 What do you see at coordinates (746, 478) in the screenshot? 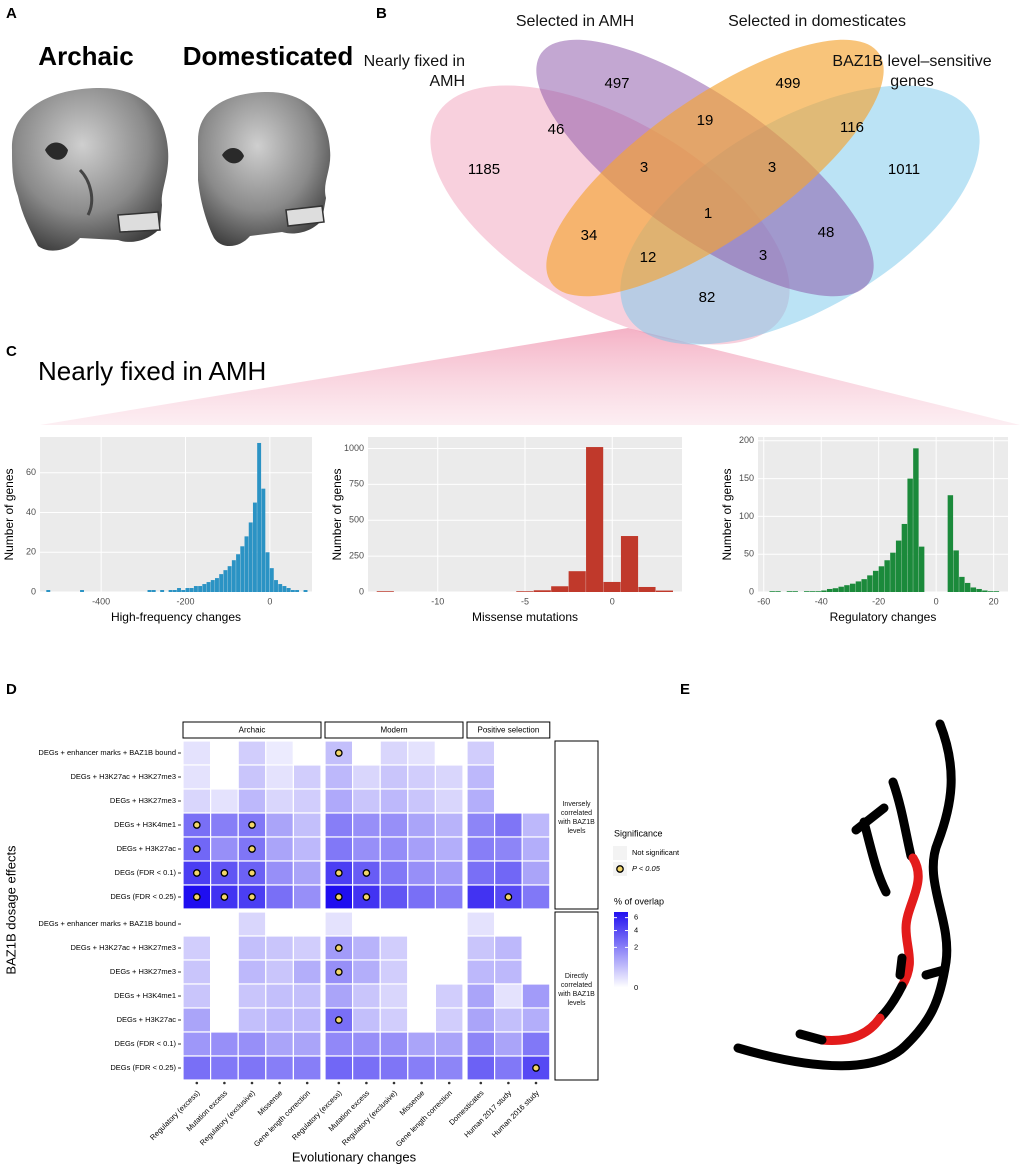
I see `y-tick-label: 150` at bounding box center [746, 478].